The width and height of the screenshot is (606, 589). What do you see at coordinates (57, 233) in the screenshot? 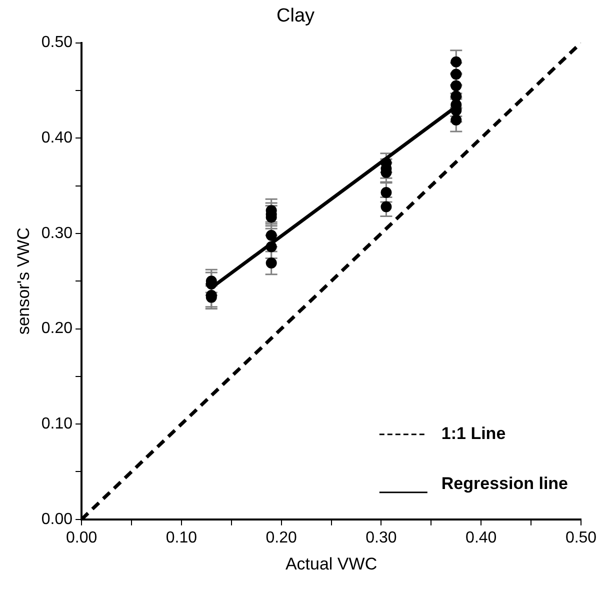
I see `y-tick-label: 0.30` at bounding box center [57, 233].